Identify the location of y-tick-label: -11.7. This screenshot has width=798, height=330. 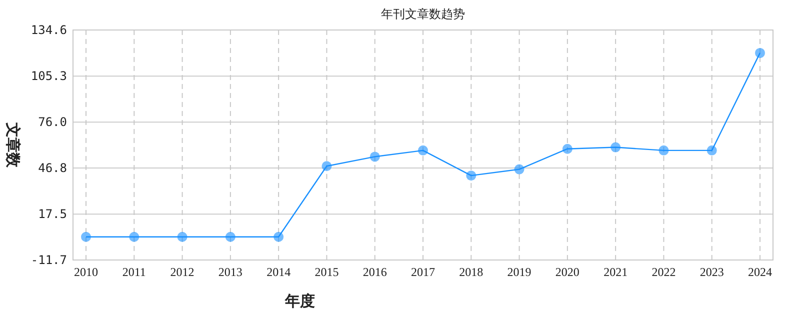
(48, 260).